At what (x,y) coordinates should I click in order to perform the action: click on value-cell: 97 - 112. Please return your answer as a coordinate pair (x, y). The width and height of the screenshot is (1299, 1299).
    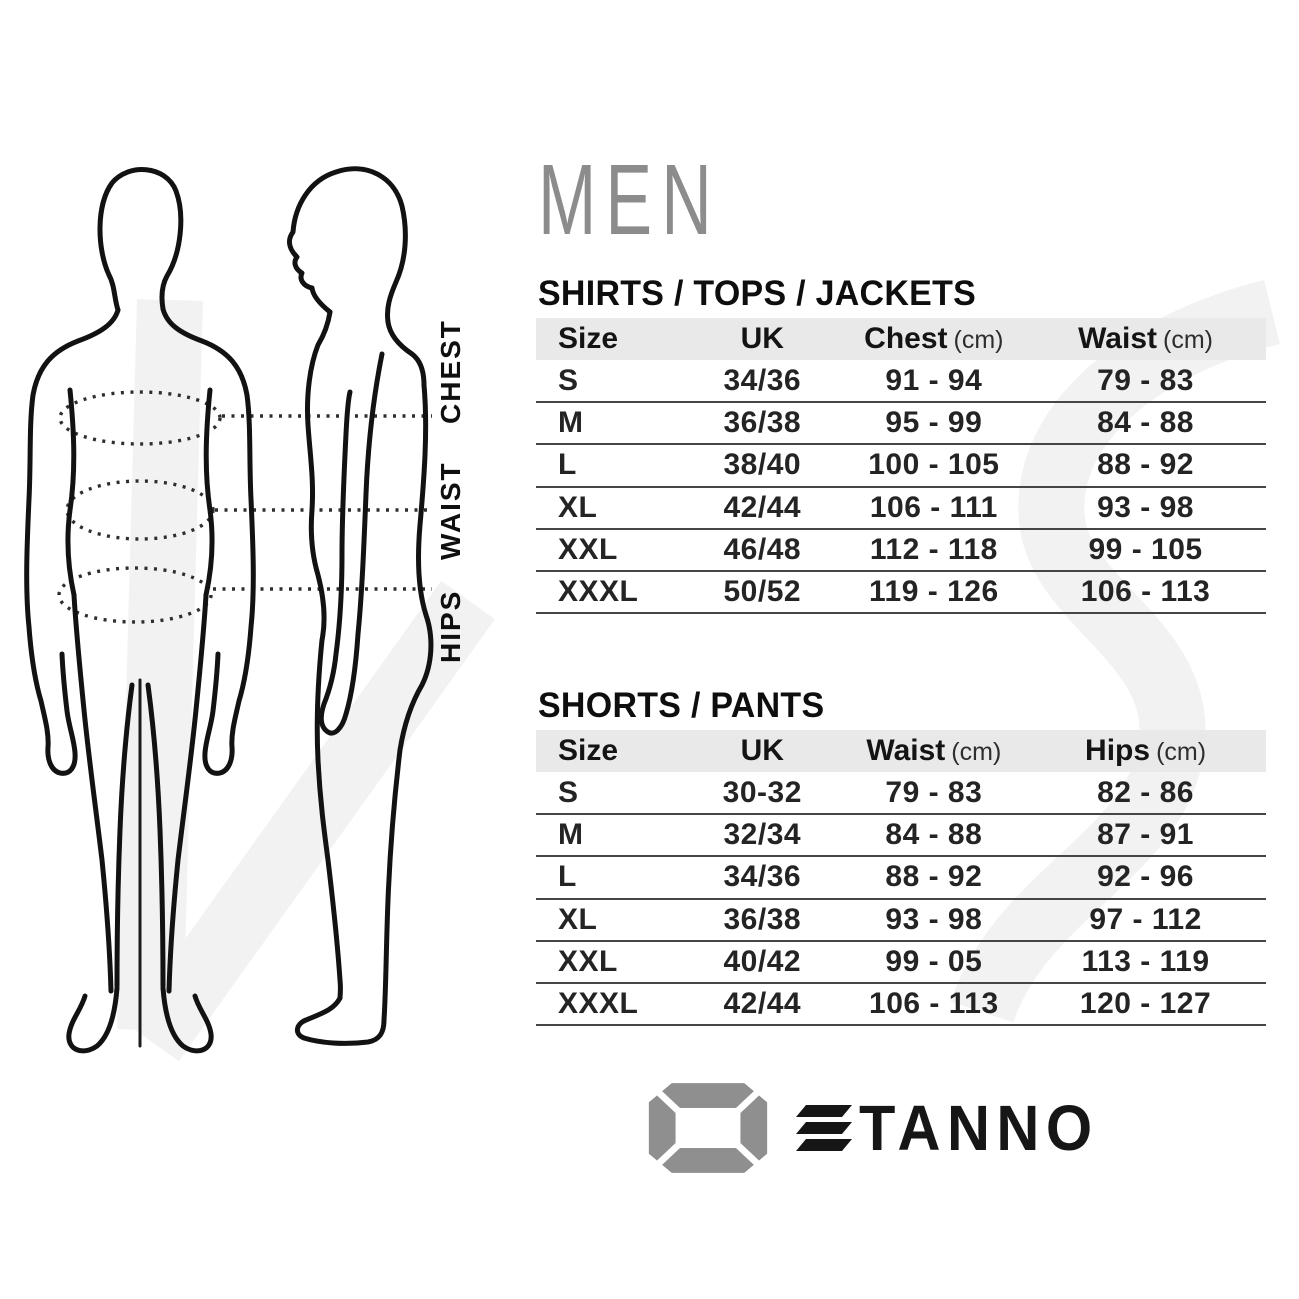
    Looking at the image, I should click on (1145, 919).